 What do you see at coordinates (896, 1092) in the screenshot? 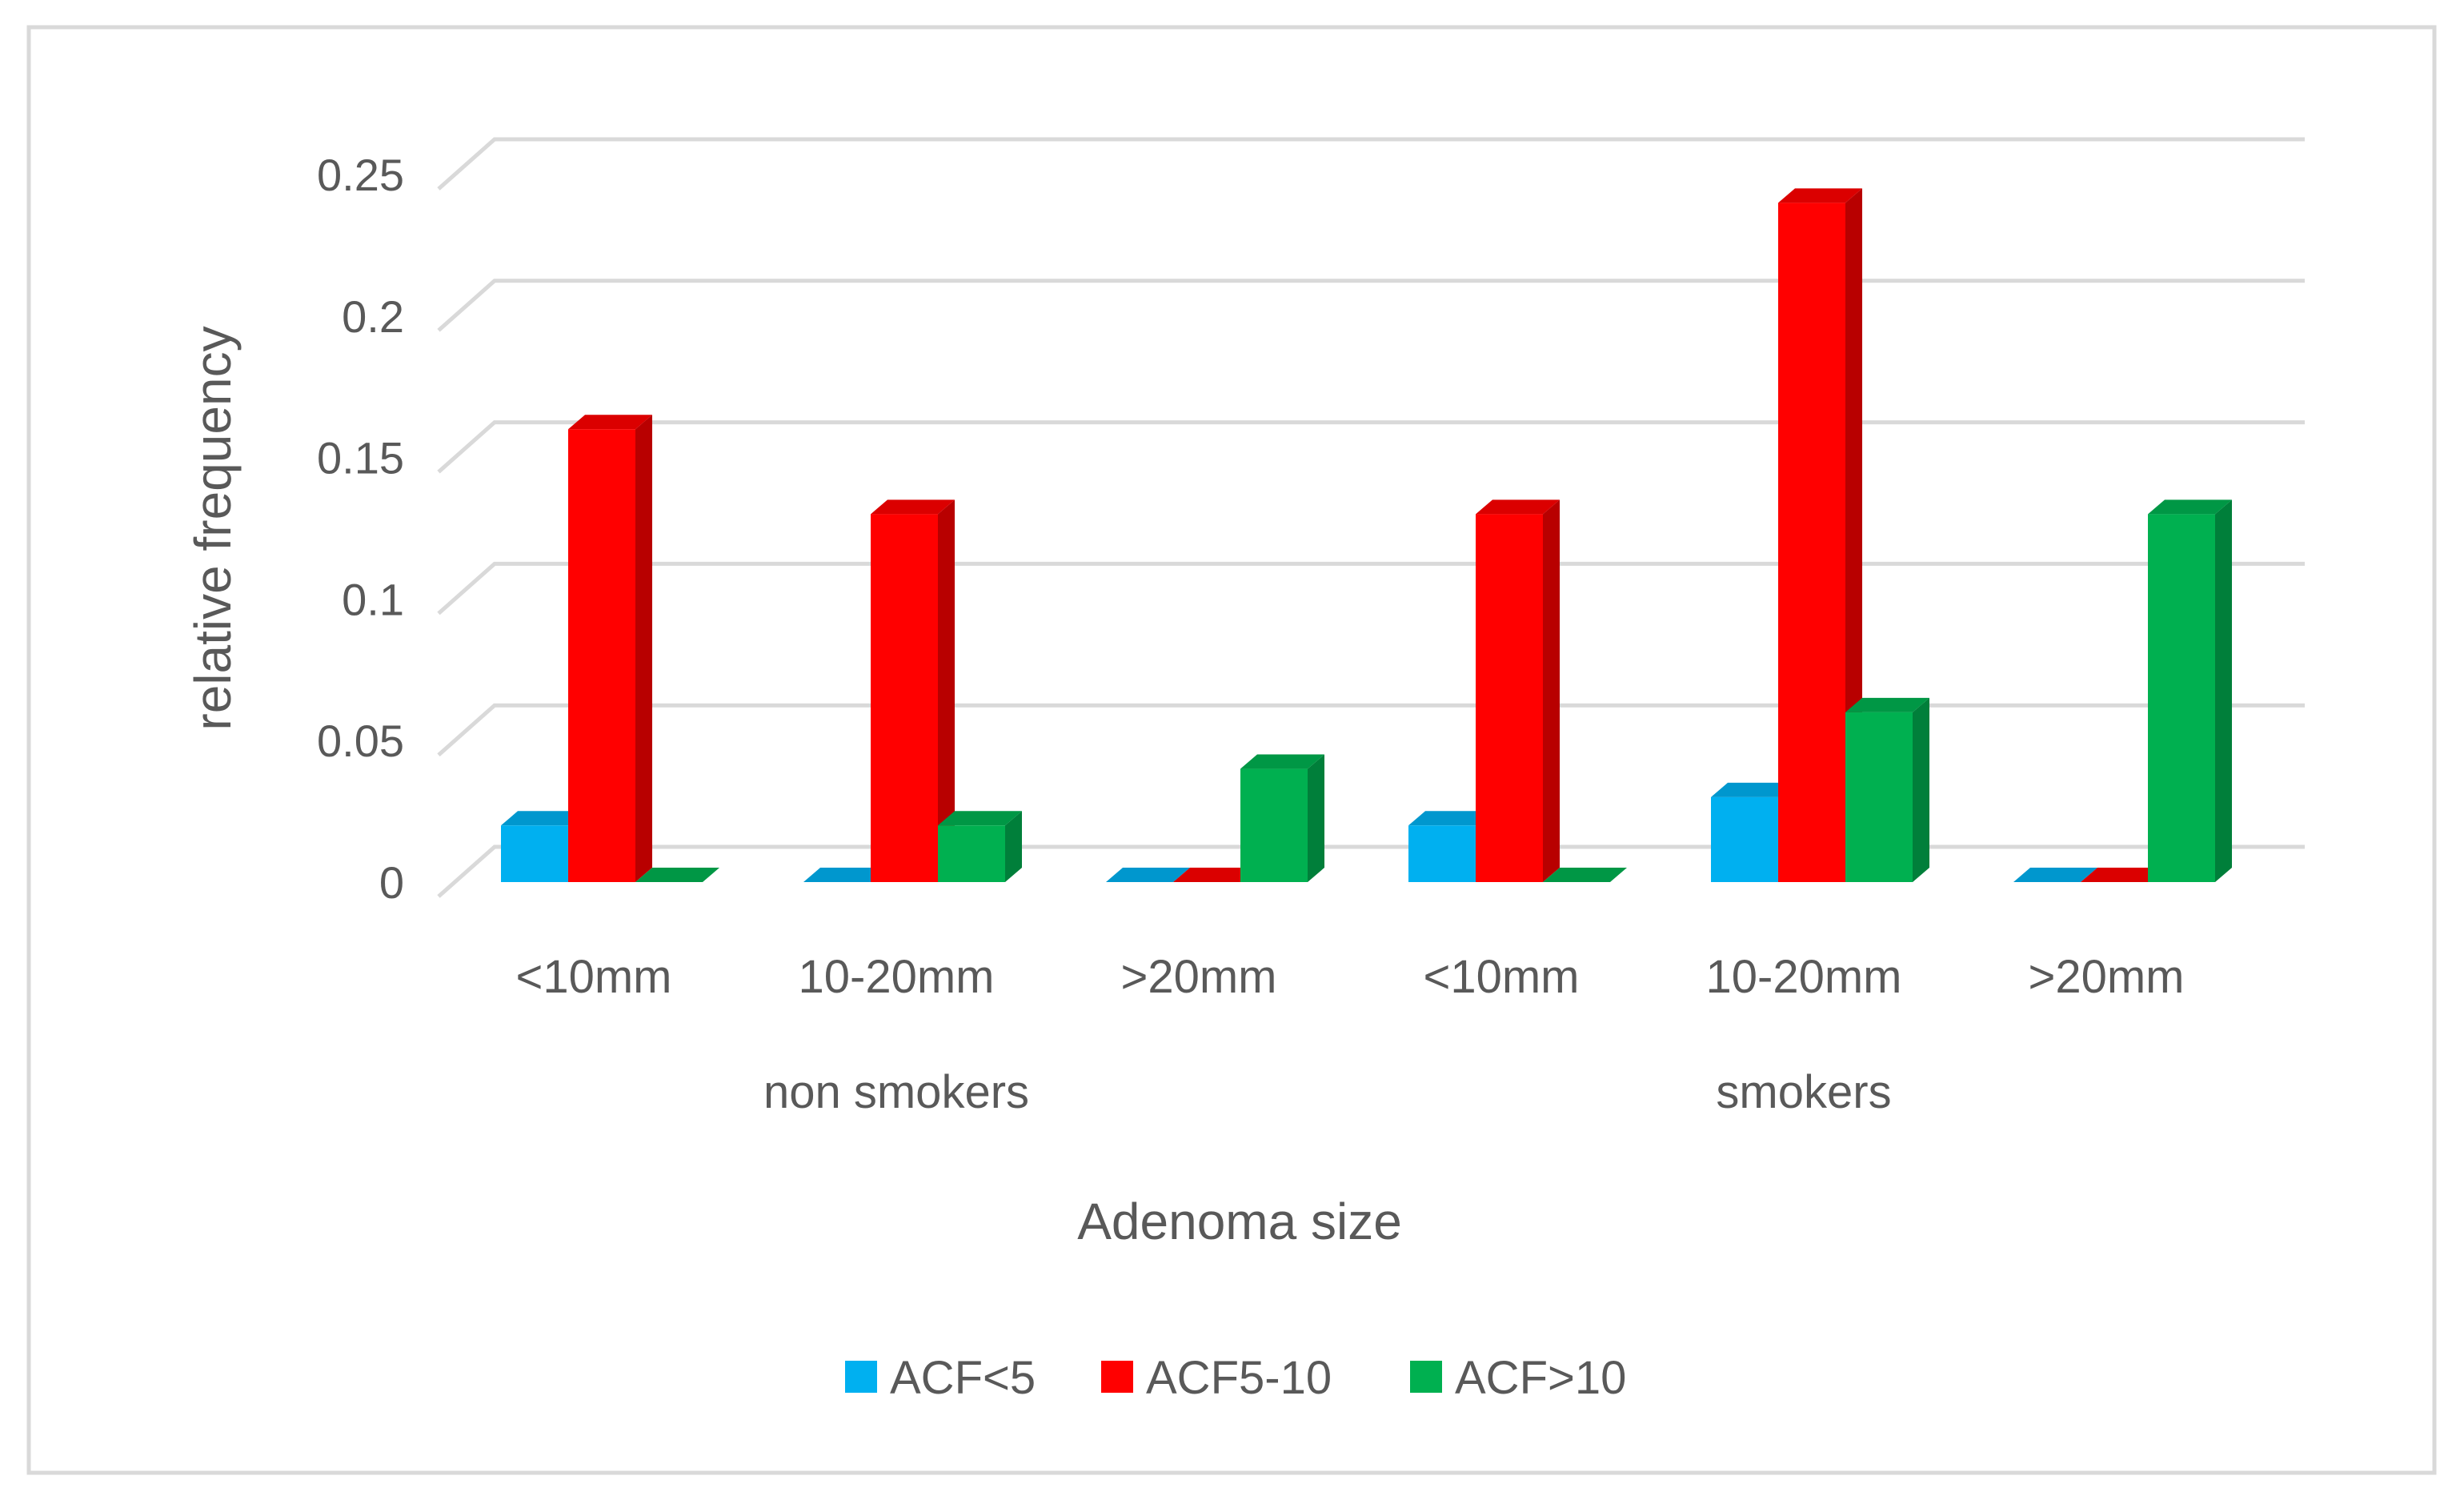
I see `group-label: non smokers` at bounding box center [896, 1092].